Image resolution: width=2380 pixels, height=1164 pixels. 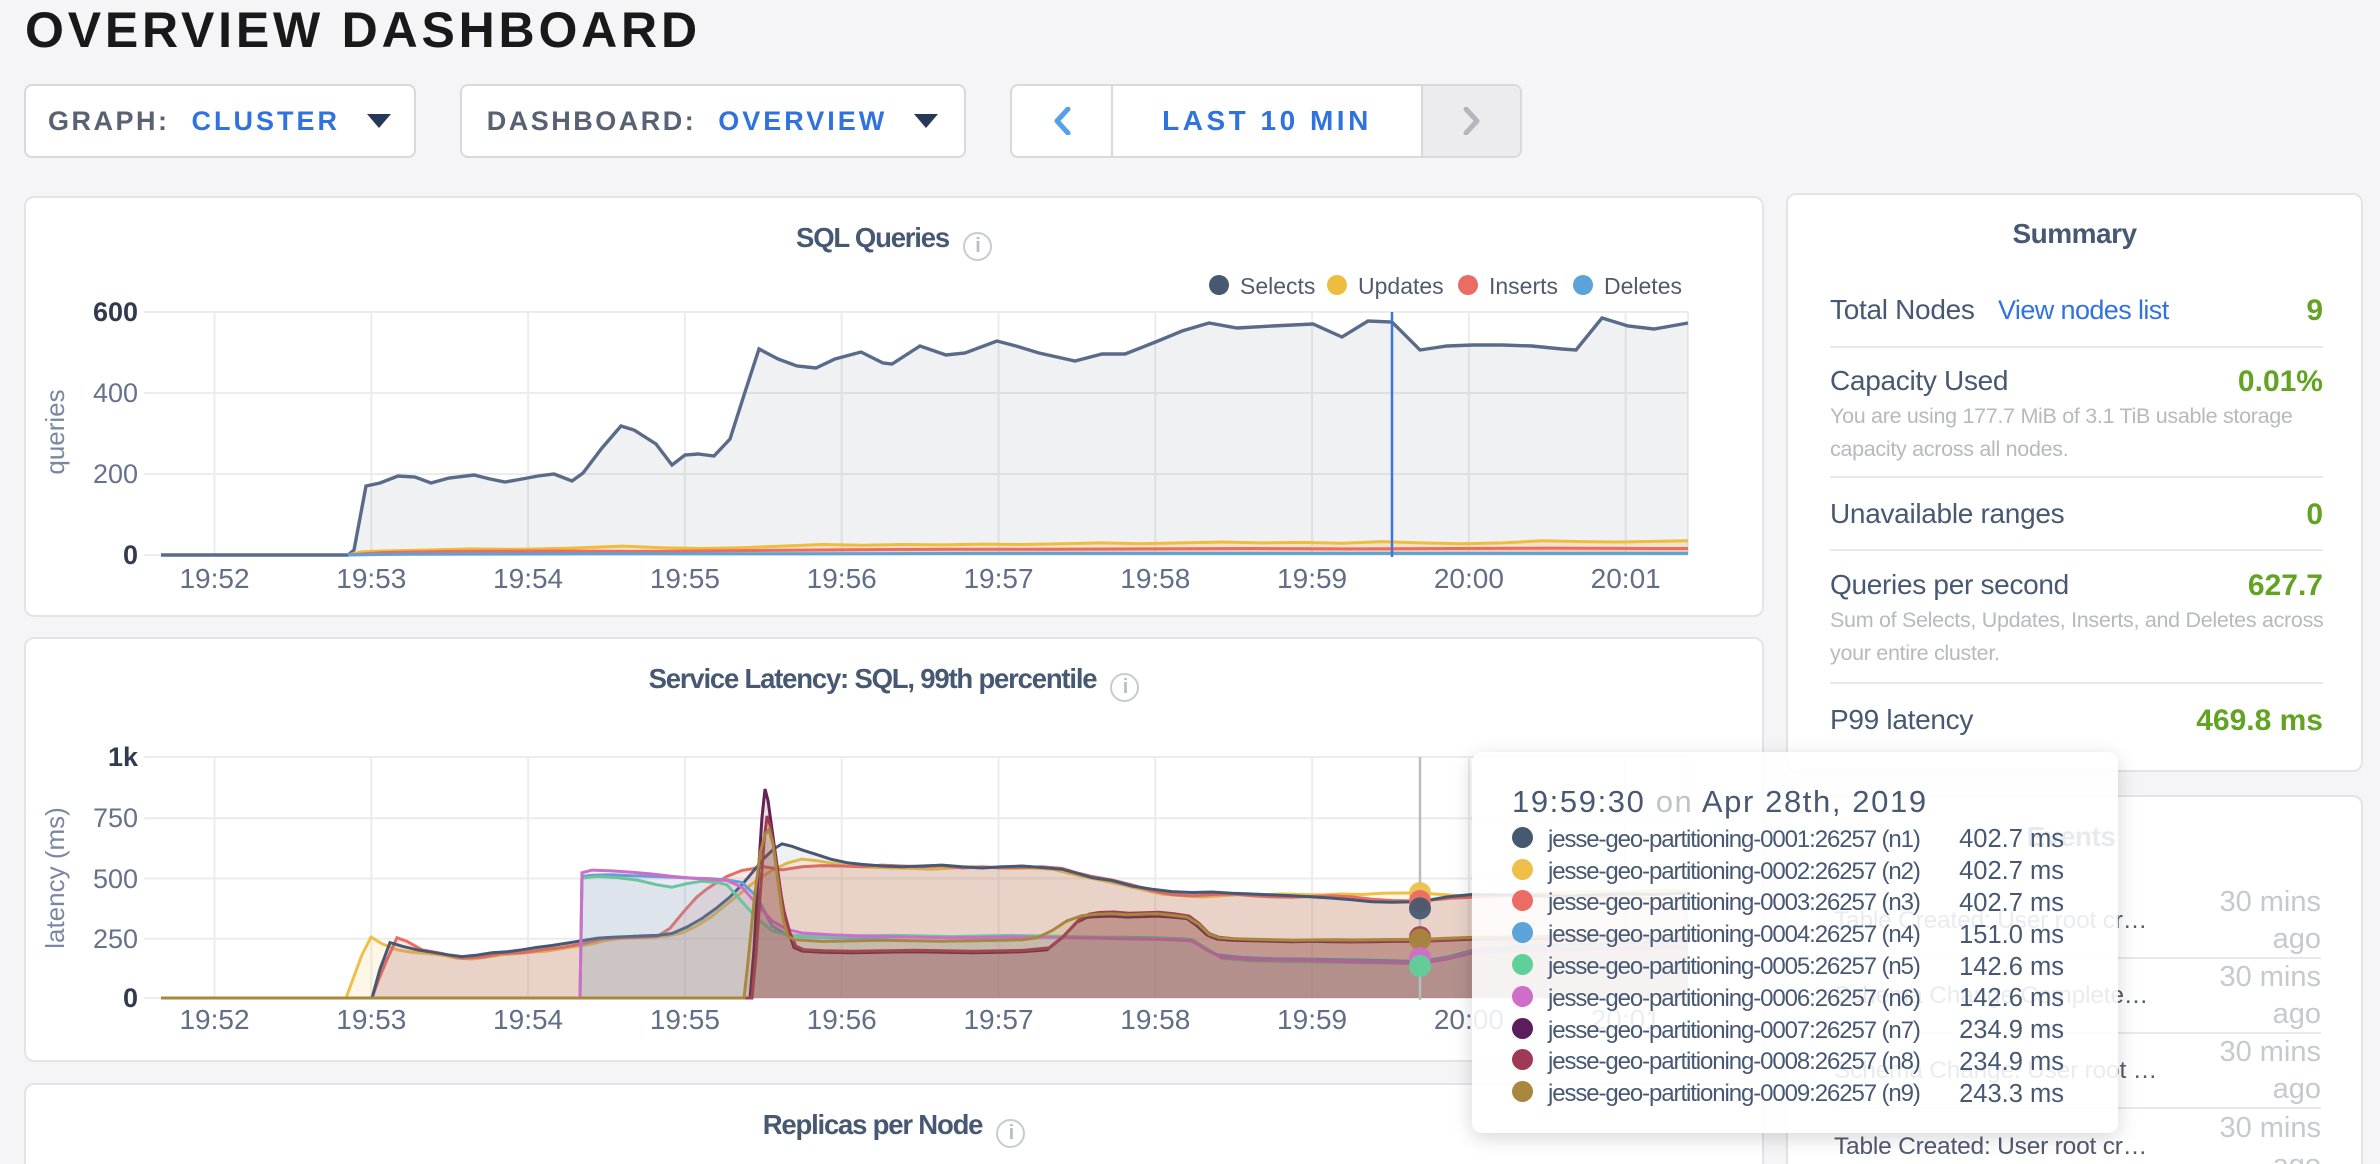 What do you see at coordinates (1626, 578) in the screenshot?
I see `svg-text: 20:01` at bounding box center [1626, 578].